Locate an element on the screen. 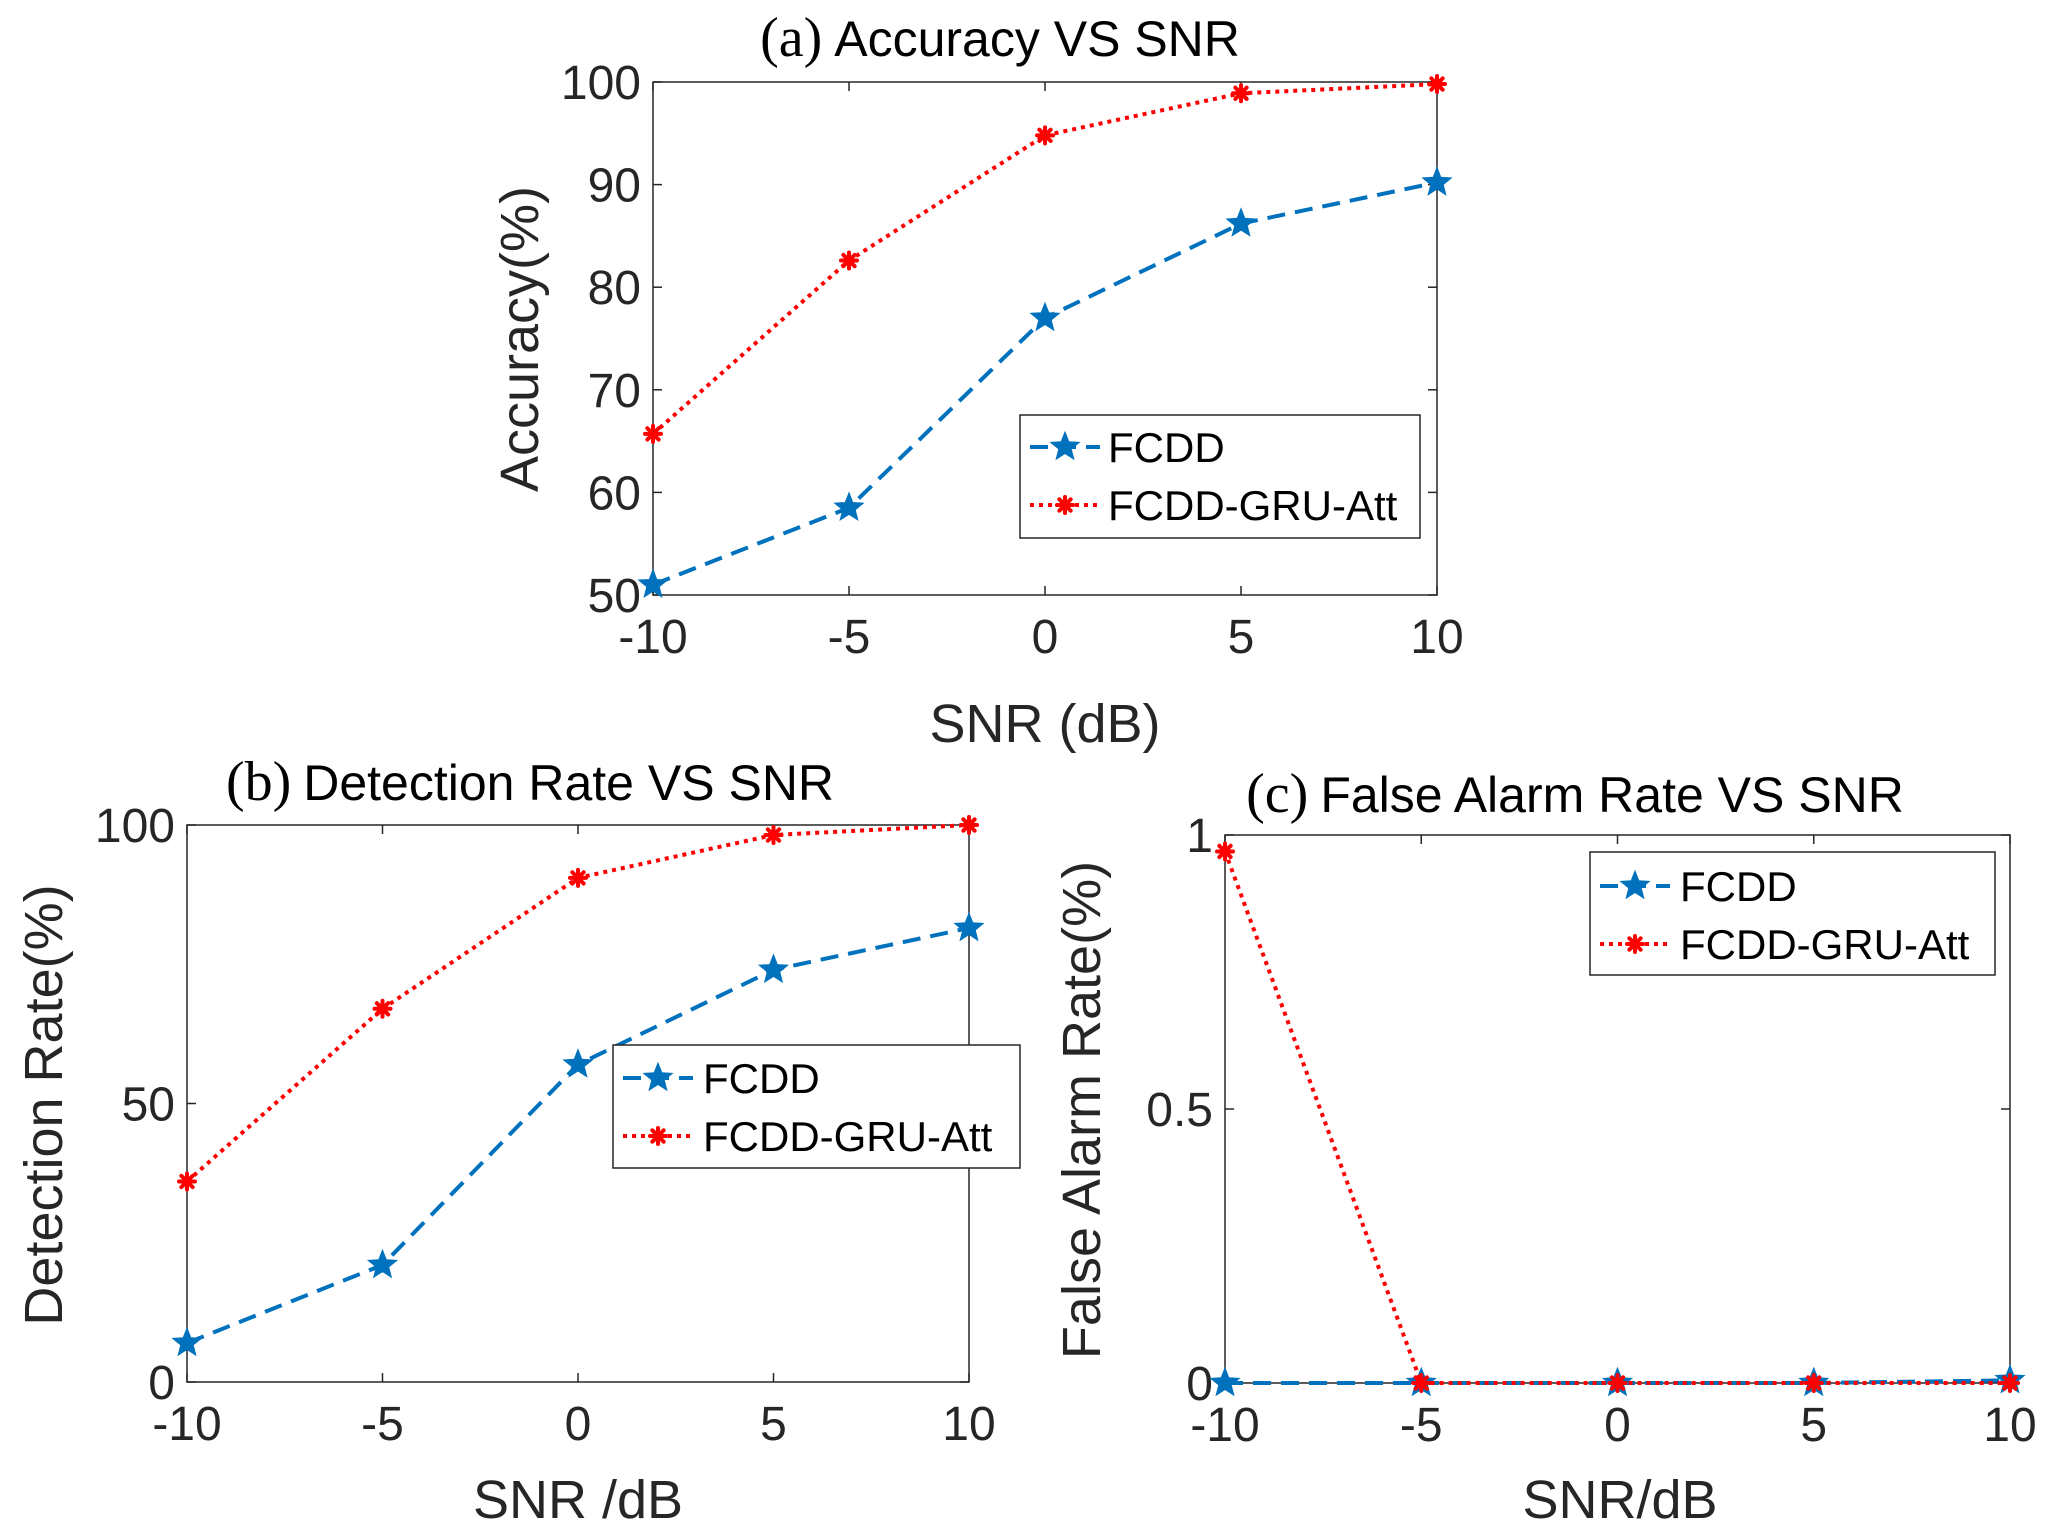  legend-marker-fcdd-b is located at coordinates (658, 1076).